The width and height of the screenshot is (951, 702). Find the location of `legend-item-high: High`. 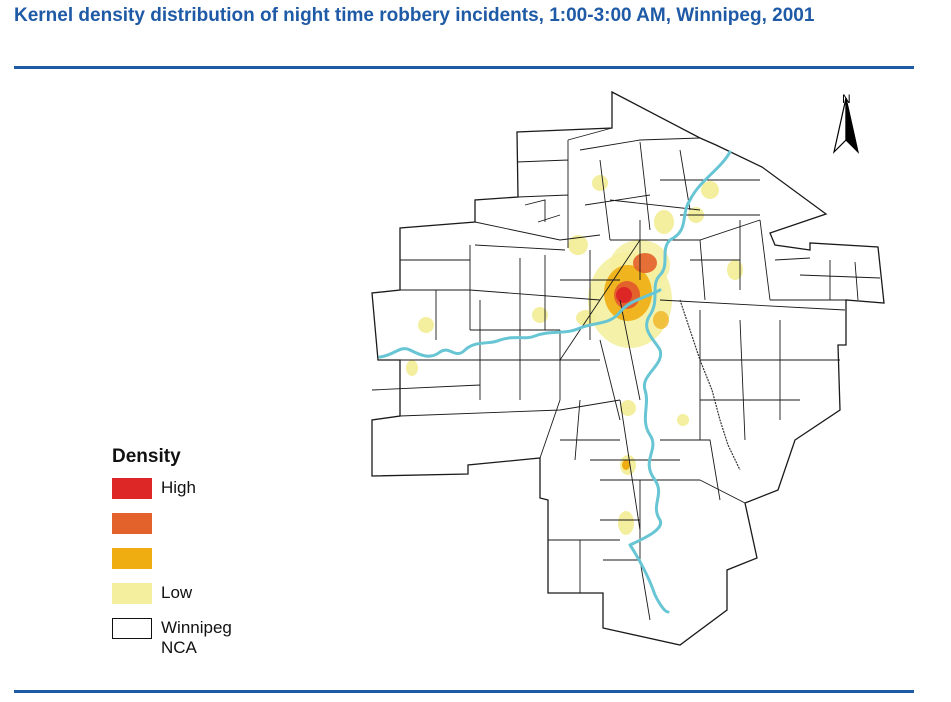

legend-item-high: High is located at coordinates (154, 491).